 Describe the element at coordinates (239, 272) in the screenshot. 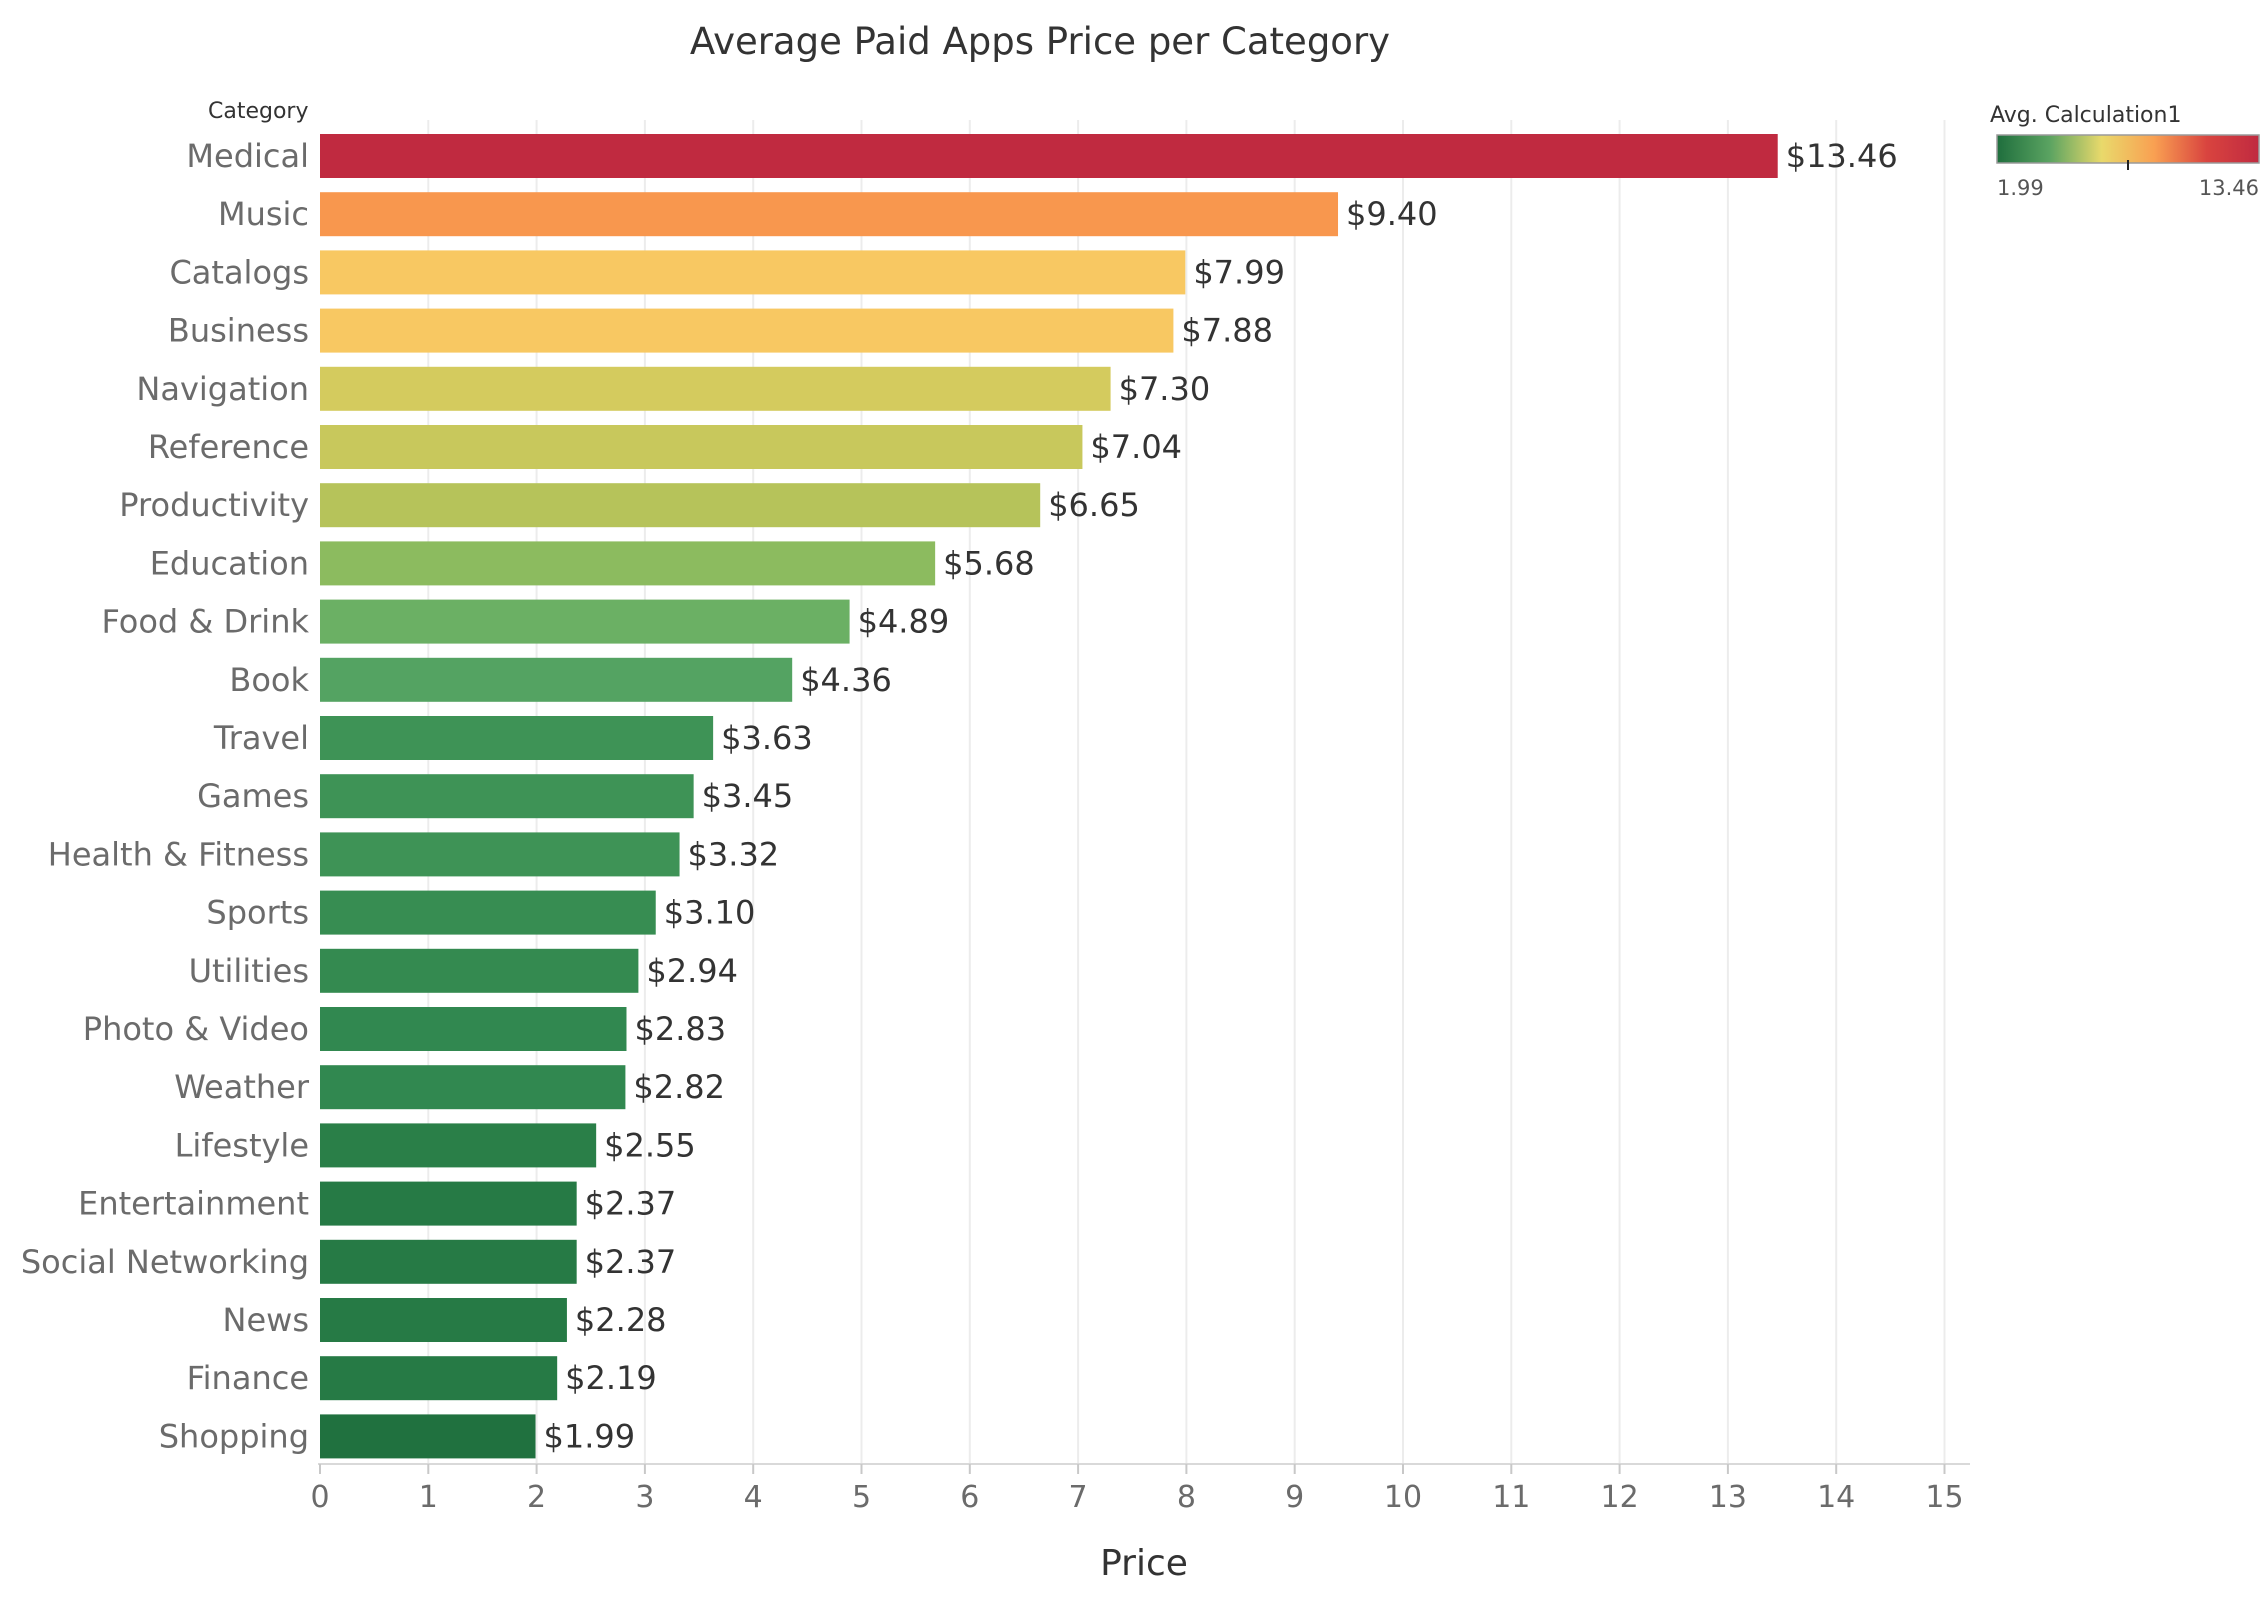

I see `category-label: Catalogs` at that location.